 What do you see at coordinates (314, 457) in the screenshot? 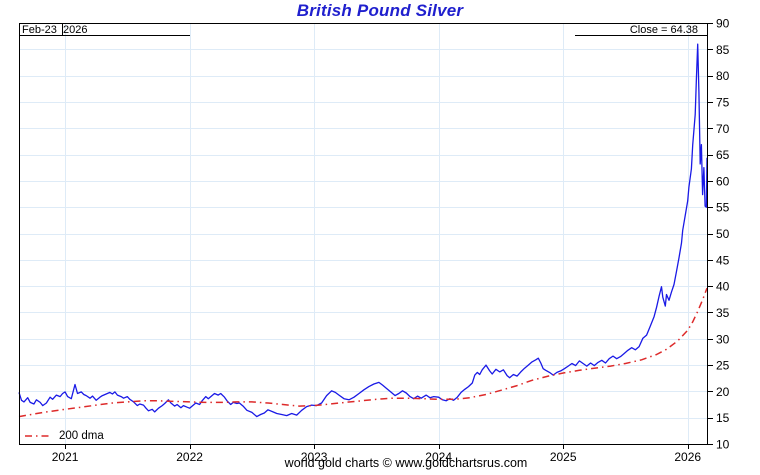
I see `x-tick-label: 2023` at bounding box center [314, 457].